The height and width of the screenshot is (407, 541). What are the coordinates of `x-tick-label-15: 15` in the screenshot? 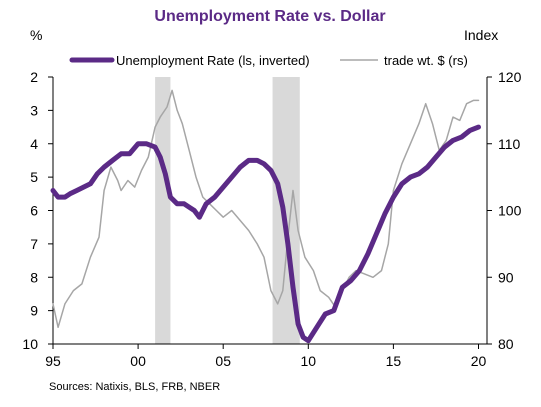 It's located at (394, 361).